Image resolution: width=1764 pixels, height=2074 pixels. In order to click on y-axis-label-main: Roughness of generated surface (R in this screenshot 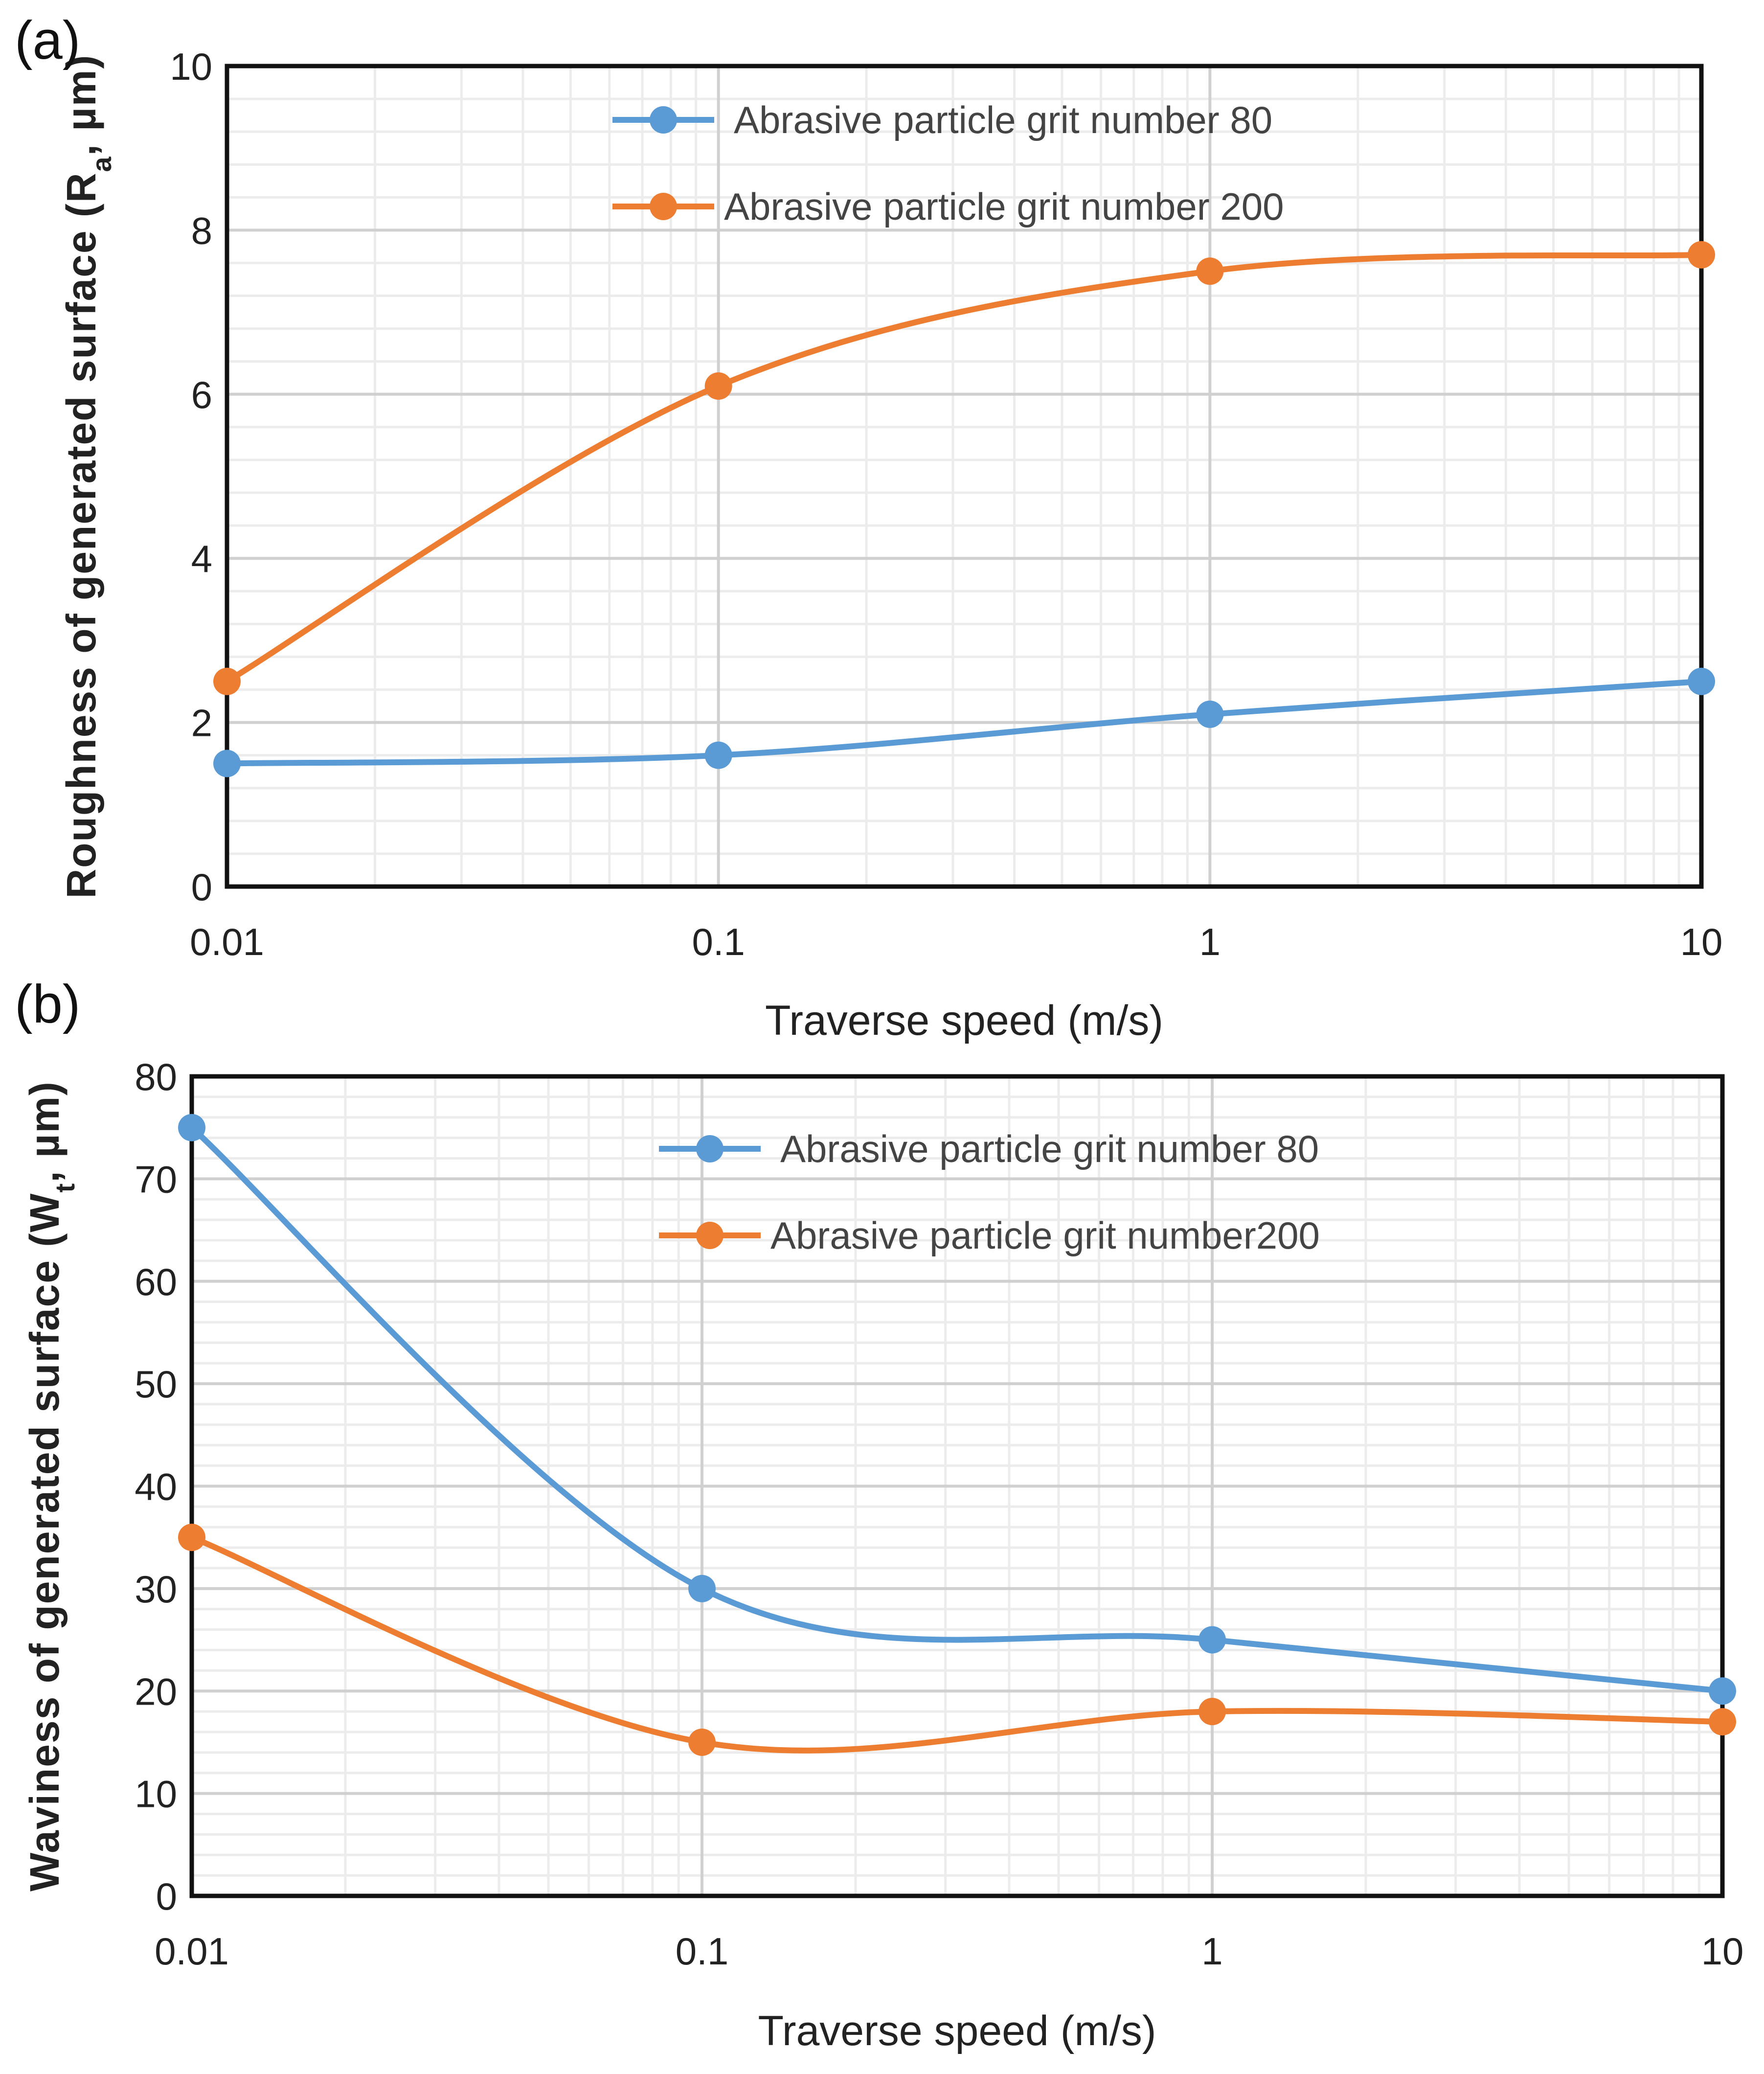, I will do `click(81, 535)`.